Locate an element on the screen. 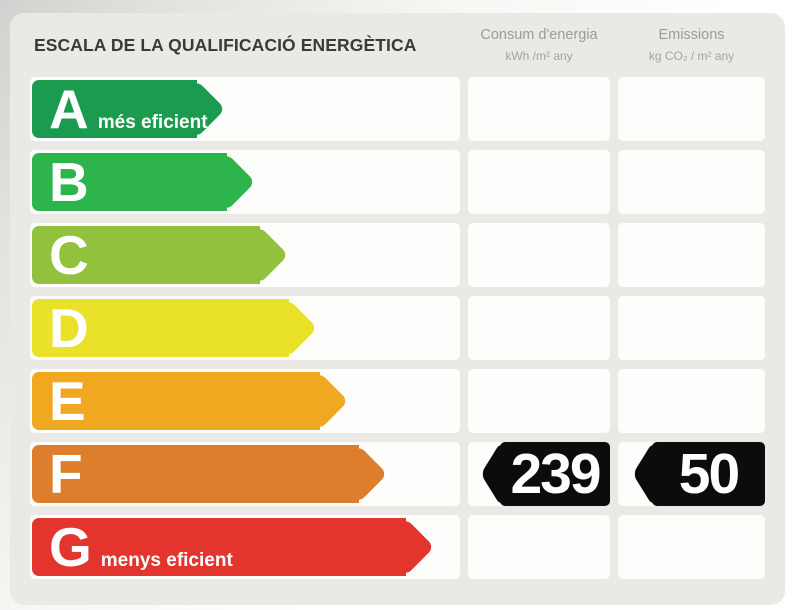 This screenshot has width=795, height=610. rating-caption-g: menys eficient is located at coordinates (166, 560).